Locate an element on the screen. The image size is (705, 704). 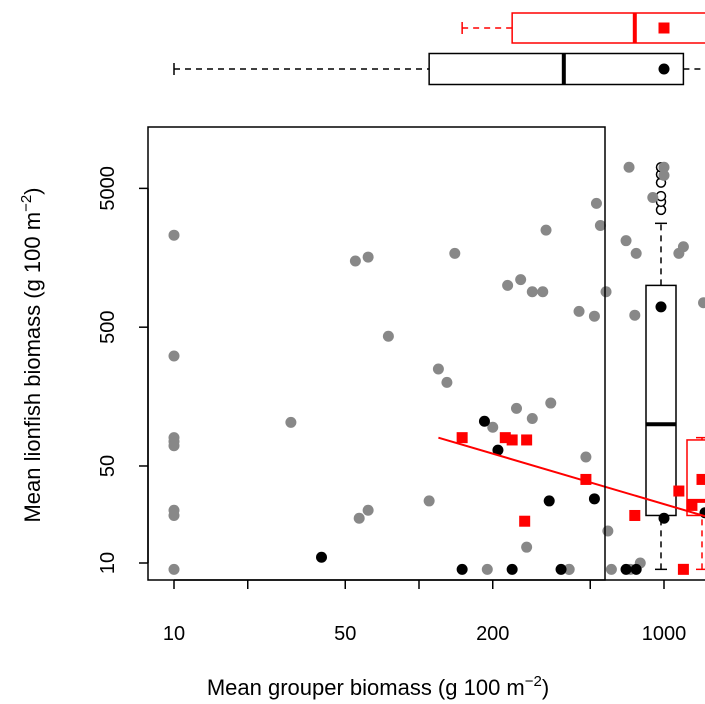
x-axis-label: Mean grouper biomass (g 100 m−2) is located at coordinates (378, 686).